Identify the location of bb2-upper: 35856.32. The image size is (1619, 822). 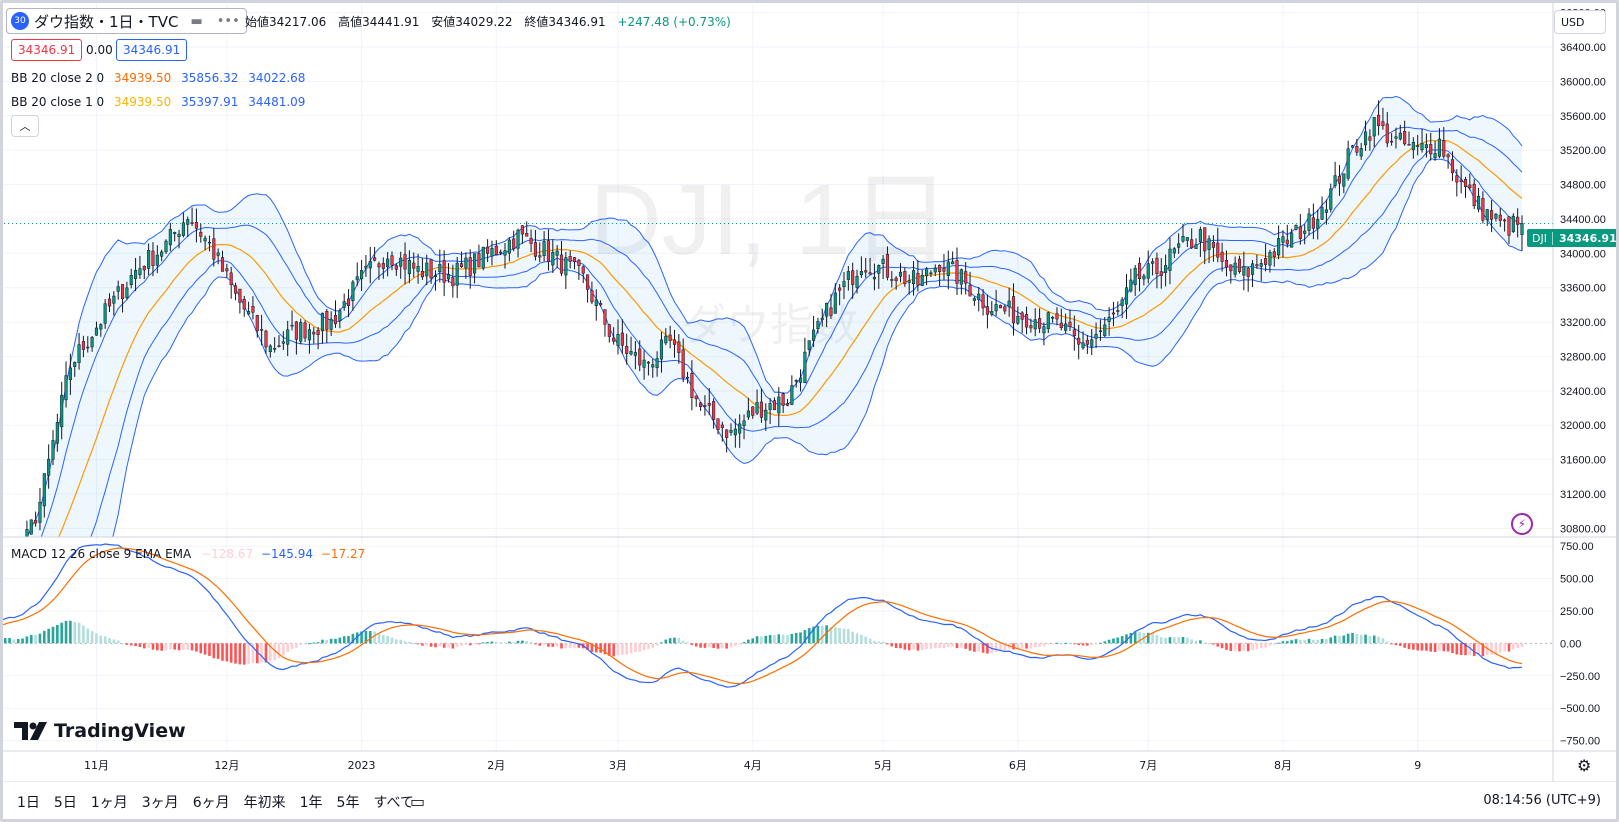
(210, 78).